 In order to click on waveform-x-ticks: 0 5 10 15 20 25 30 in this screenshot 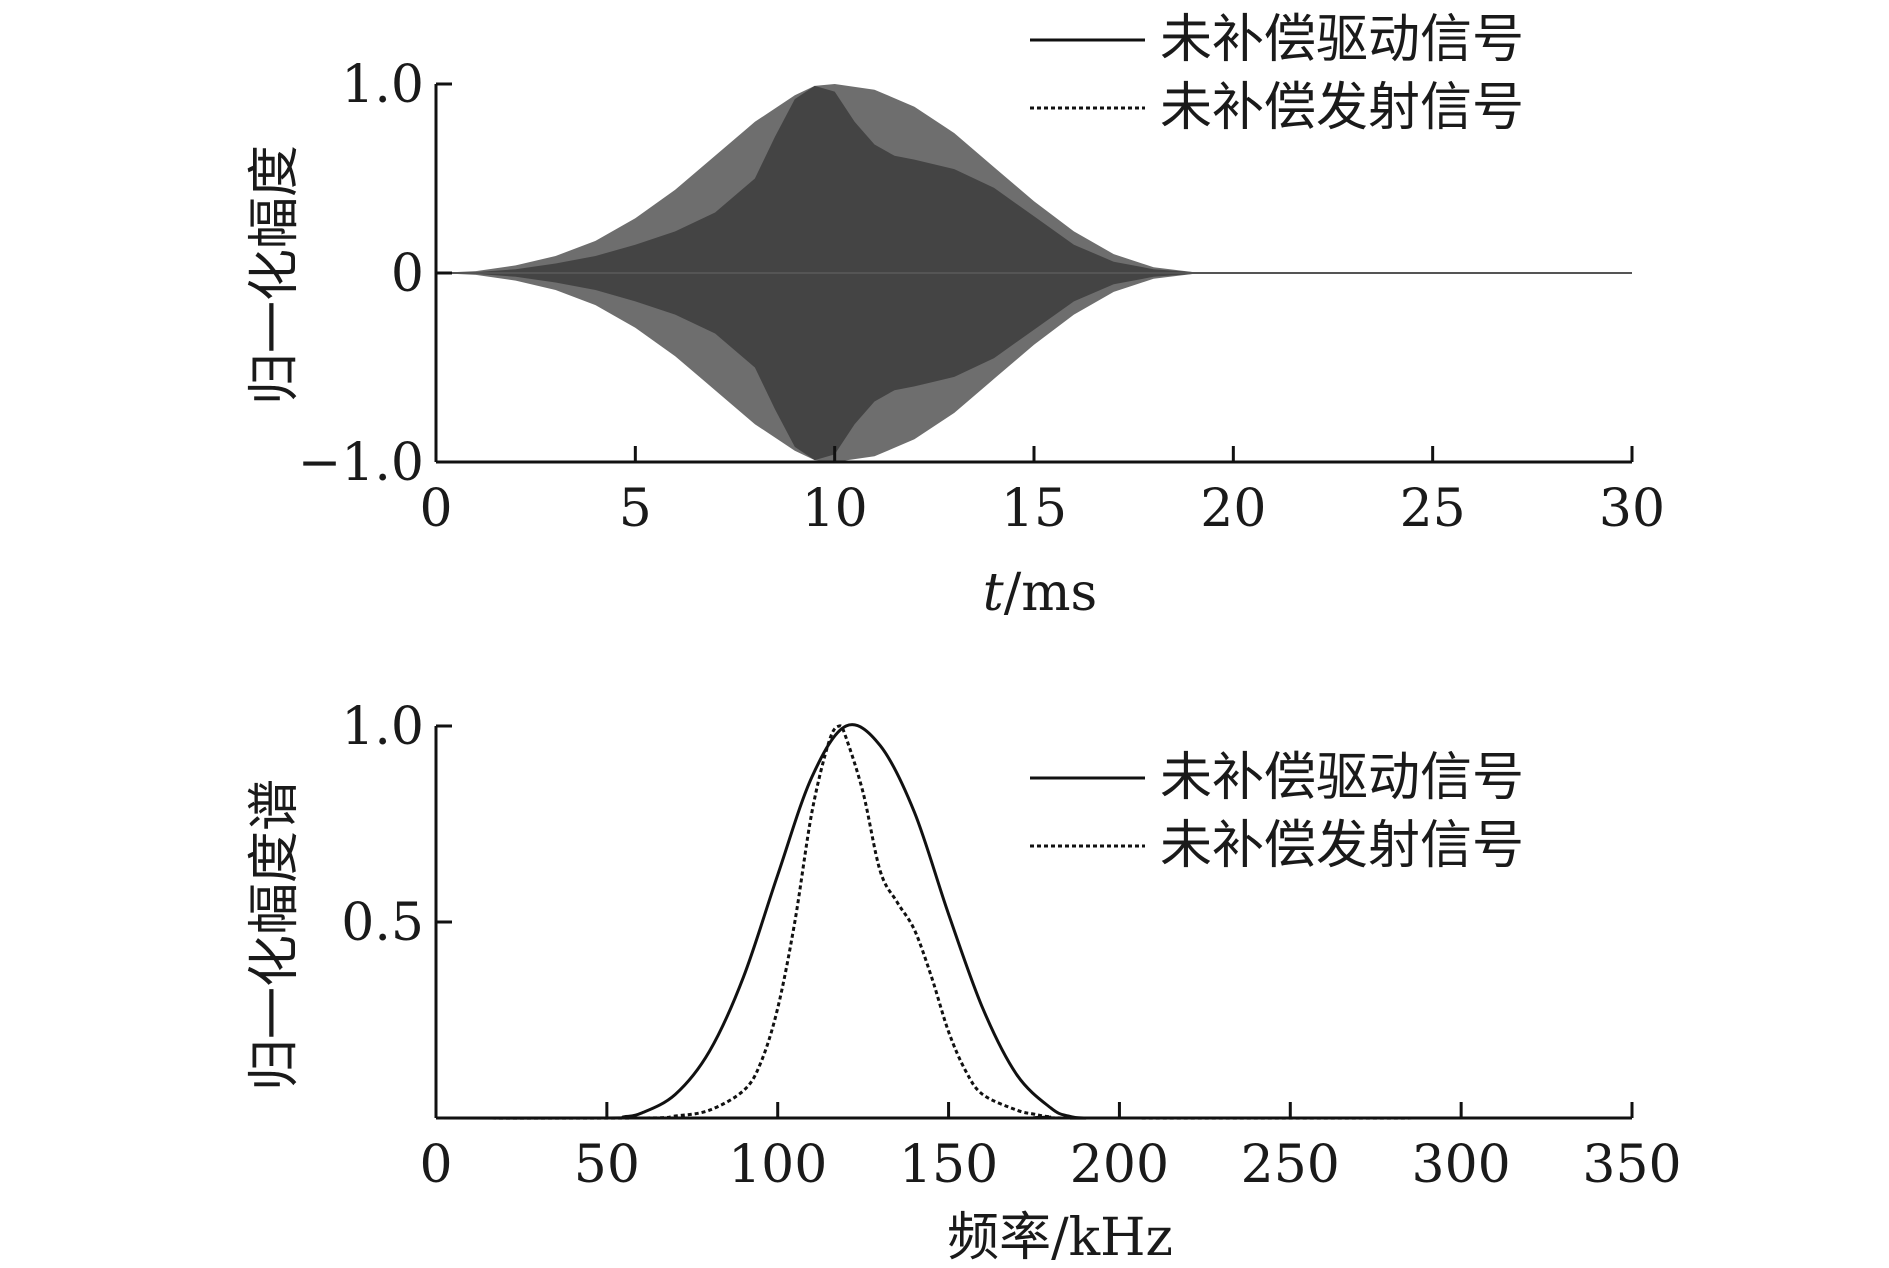, I will do `click(1042, 492)`.